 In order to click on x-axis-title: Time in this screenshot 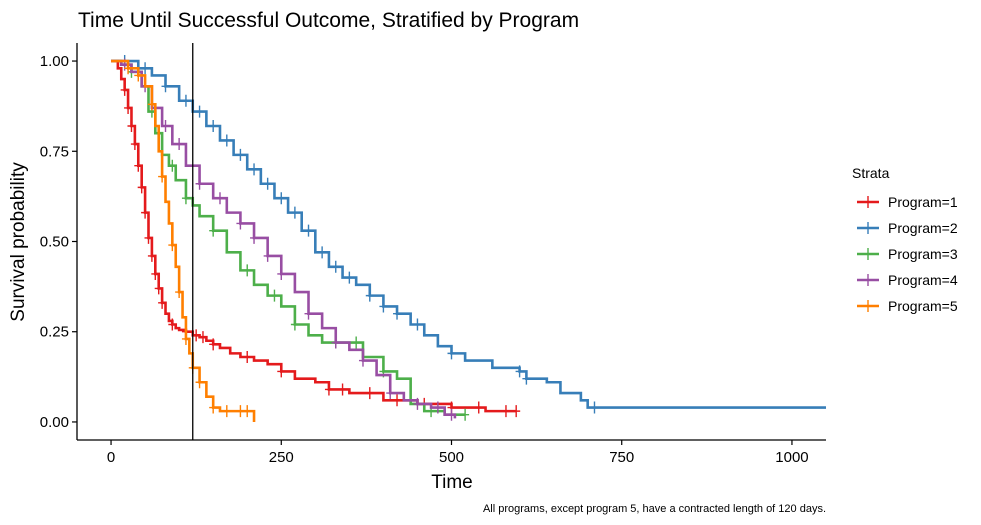, I will do `click(452, 482)`.